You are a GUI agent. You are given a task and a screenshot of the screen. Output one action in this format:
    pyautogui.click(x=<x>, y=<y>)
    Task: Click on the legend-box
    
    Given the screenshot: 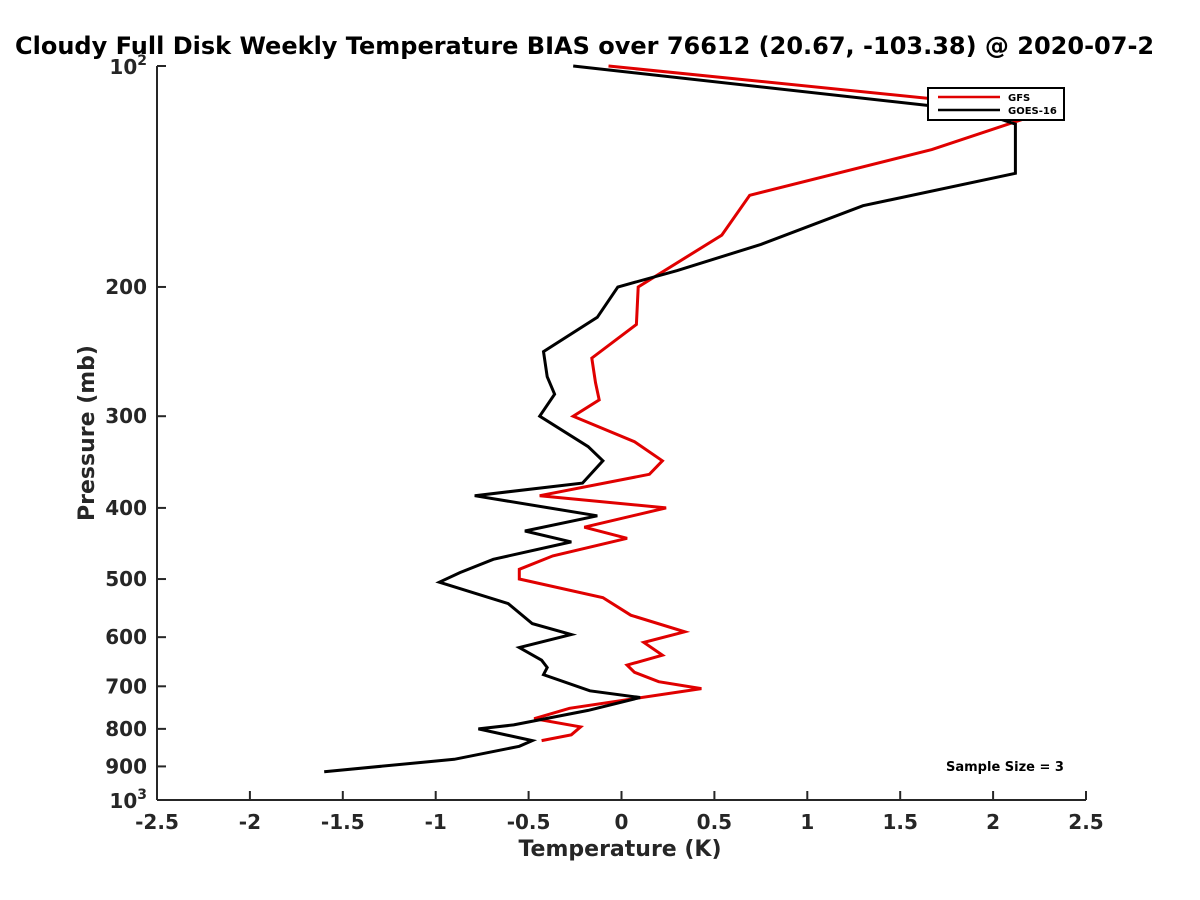 What is the action you would take?
    pyautogui.click(x=996, y=104)
    